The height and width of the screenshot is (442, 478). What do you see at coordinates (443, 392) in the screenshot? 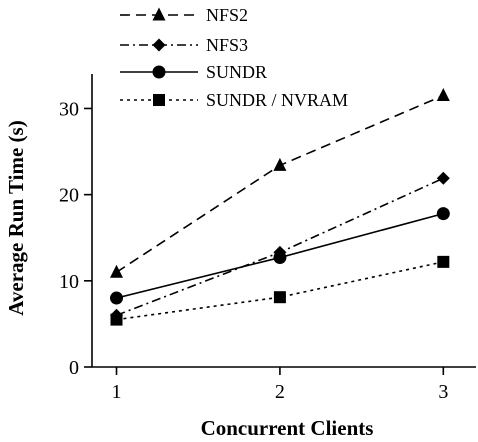
I see `x-tick-label: 3` at bounding box center [443, 392].